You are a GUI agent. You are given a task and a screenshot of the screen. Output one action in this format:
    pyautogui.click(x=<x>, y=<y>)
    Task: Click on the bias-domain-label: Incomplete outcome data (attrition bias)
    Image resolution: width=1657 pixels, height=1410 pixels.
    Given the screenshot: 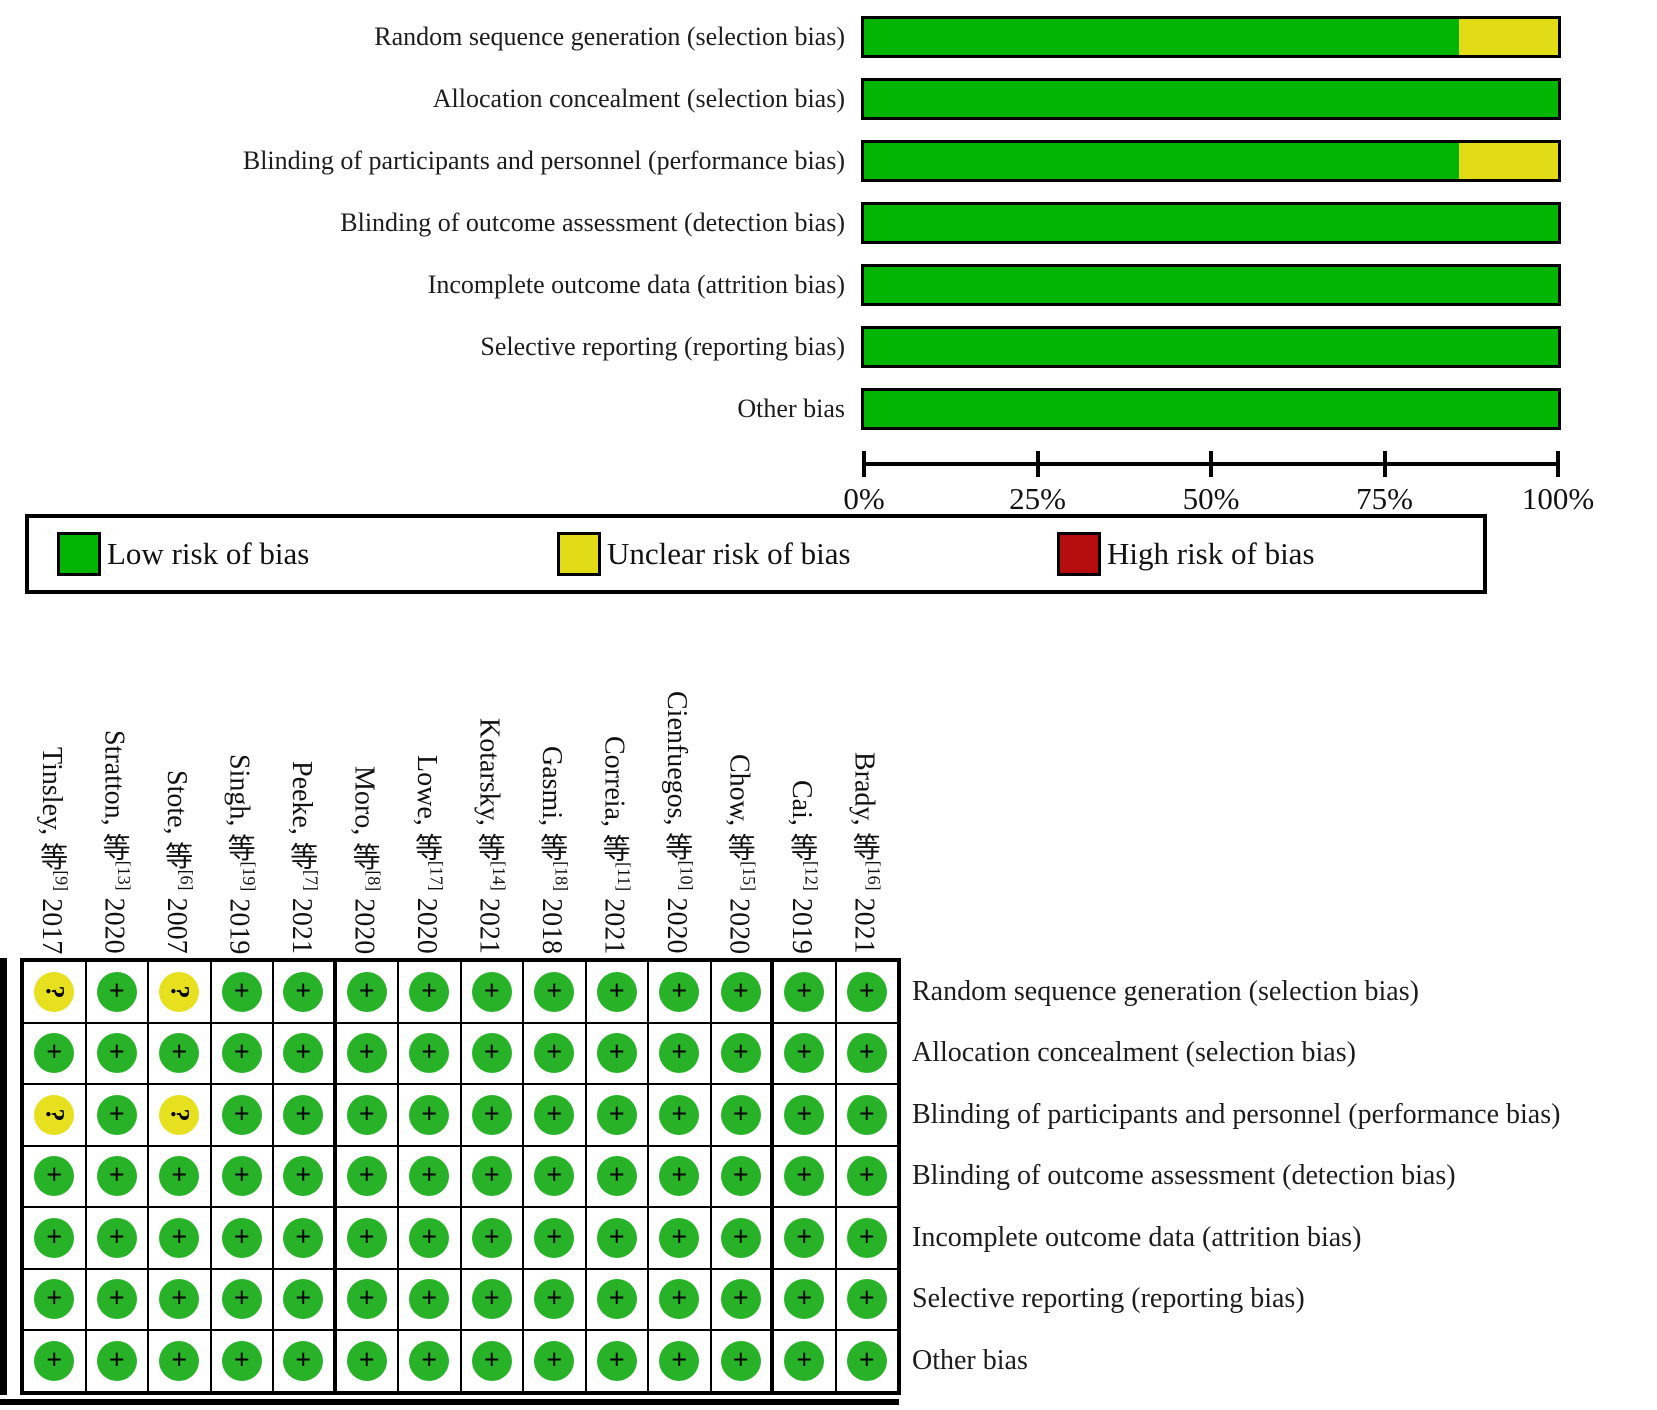 What is the action you would take?
    pyautogui.click(x=1137, y=1237)
    